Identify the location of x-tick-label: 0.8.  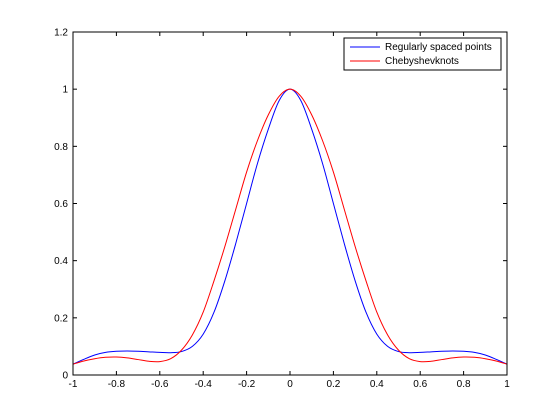
(464, 384).